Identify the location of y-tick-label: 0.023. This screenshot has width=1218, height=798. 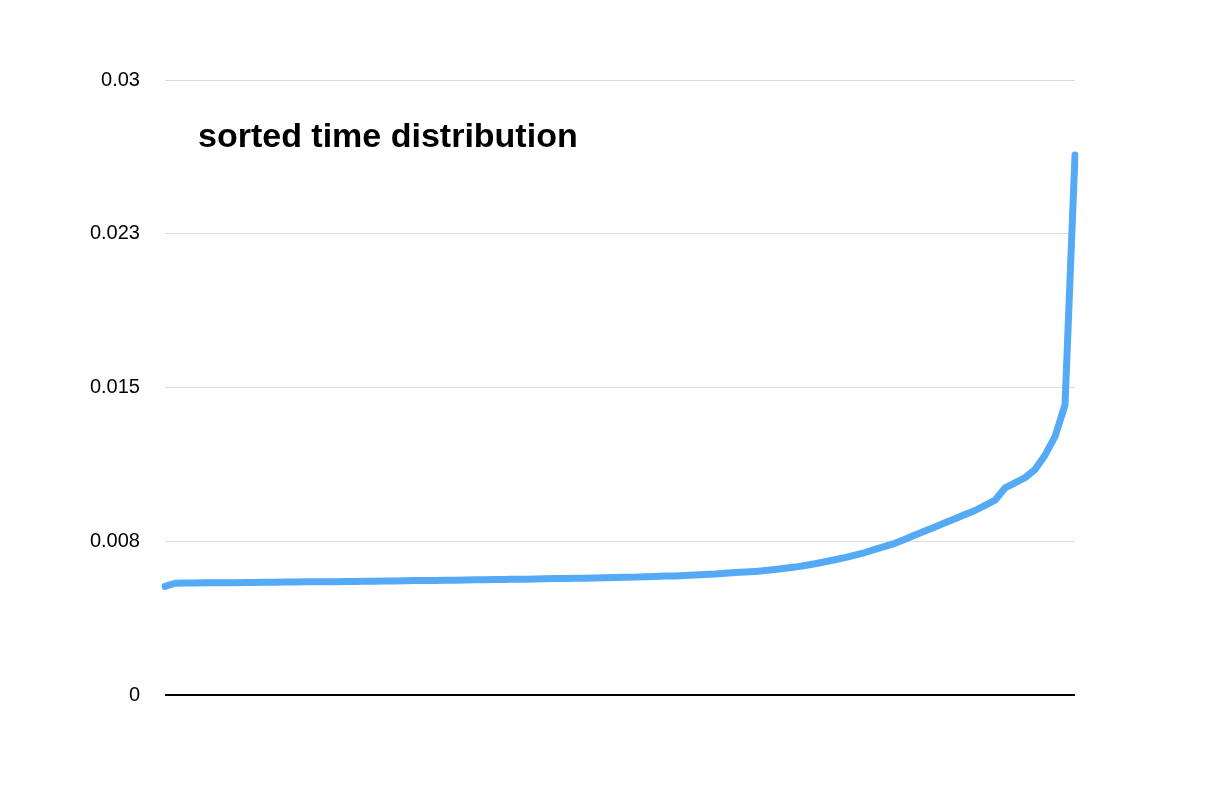
(114, 232).